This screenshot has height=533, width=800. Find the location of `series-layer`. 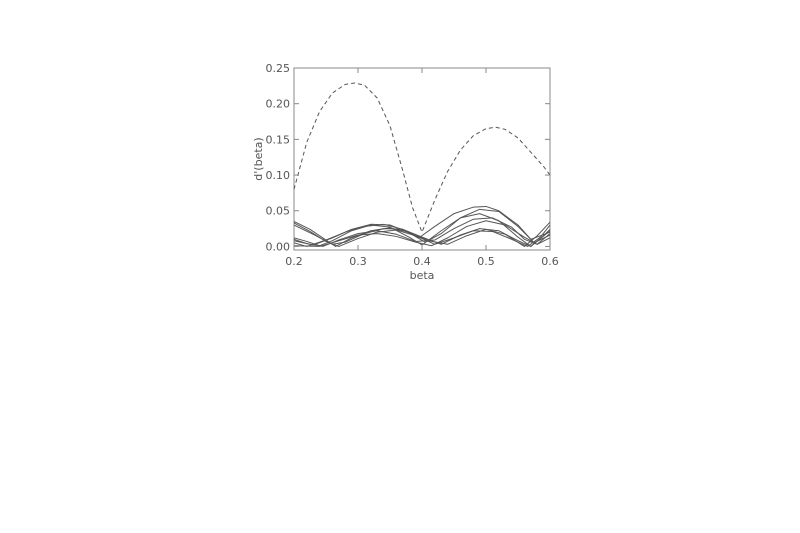

series-layer is located at coordinates (422, 164).